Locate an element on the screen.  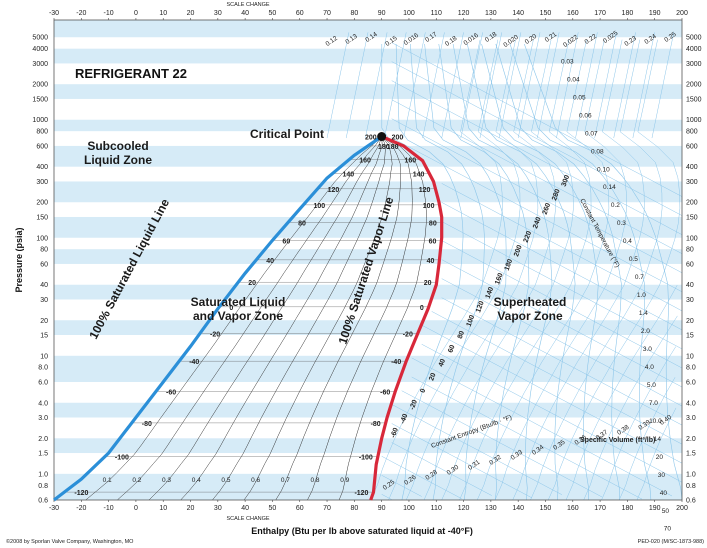
right-volume-label-18: 5.0 is located at coordinates (651, 385).